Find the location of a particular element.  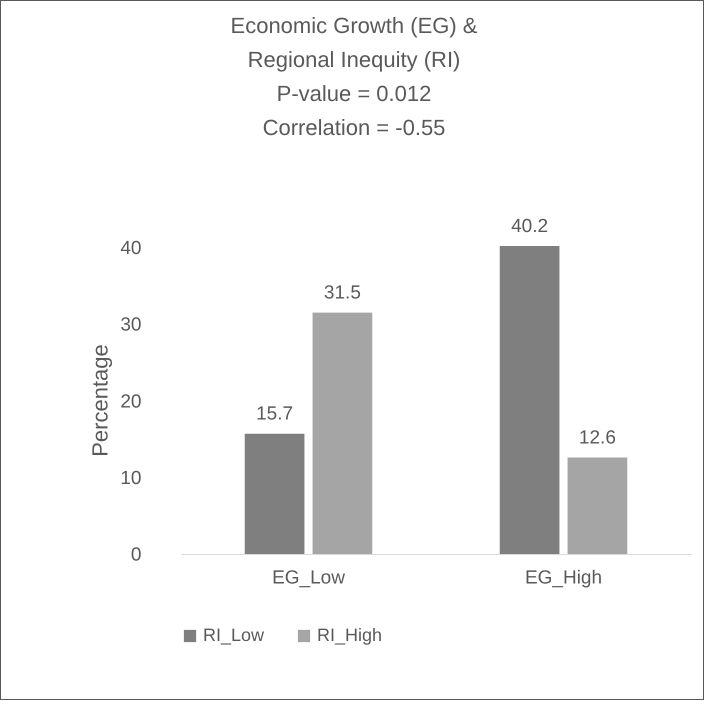

y-tick-label: 40 is located at coordinates (131, 249).